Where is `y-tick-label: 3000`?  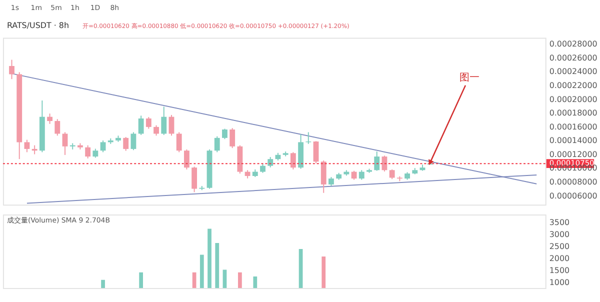
y-tick-label: 3000 is located at coordinates (559, 235).